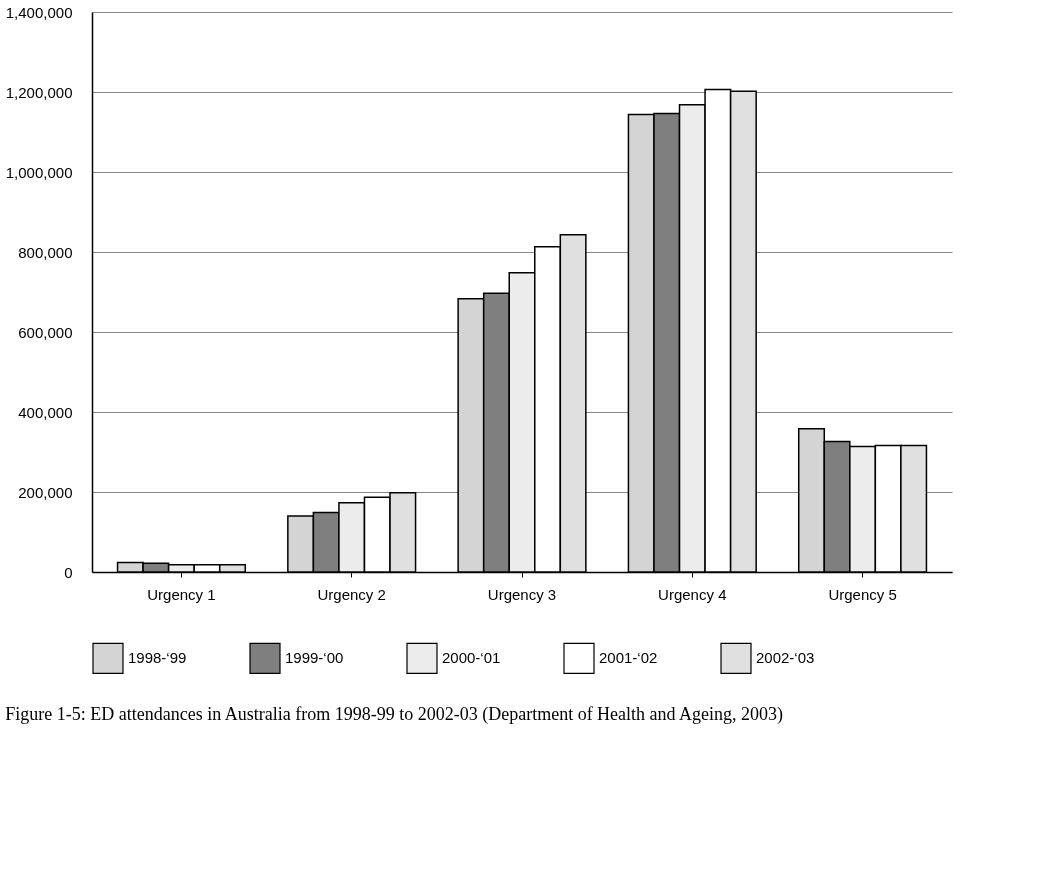 Image resolution: width=1059 pixels, height=886 pixels. I want to click on y-tick-label: 1,200,000, so click(39, 92).